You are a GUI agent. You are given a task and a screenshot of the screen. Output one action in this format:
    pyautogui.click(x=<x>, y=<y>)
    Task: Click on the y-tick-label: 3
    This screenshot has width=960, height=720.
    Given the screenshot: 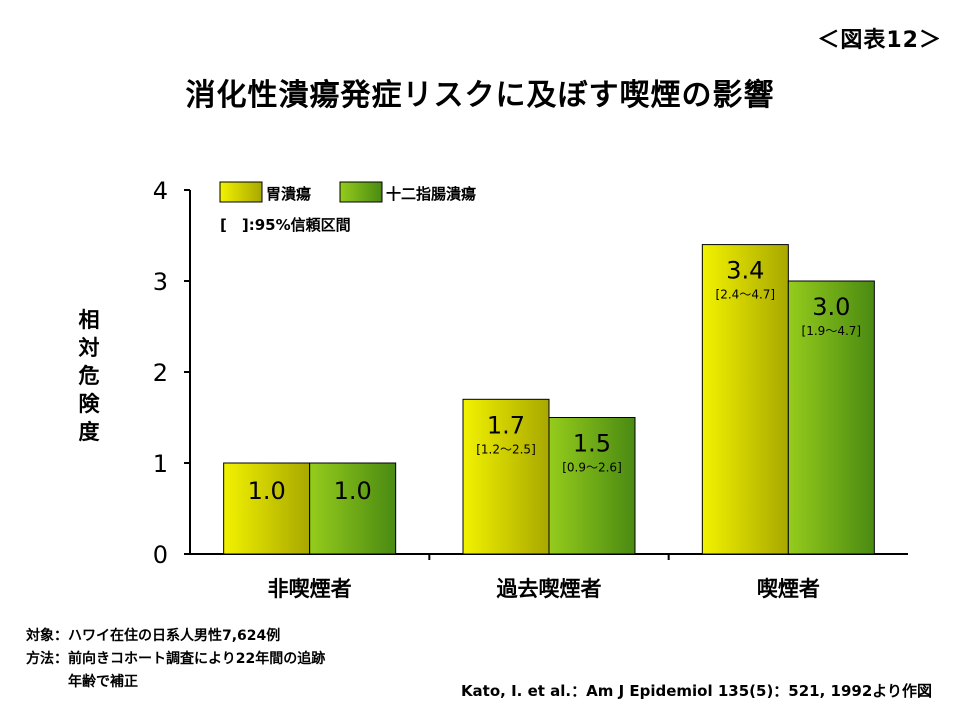 What is the action you would take?
    pyautogui.click(x=160, y=282)
    